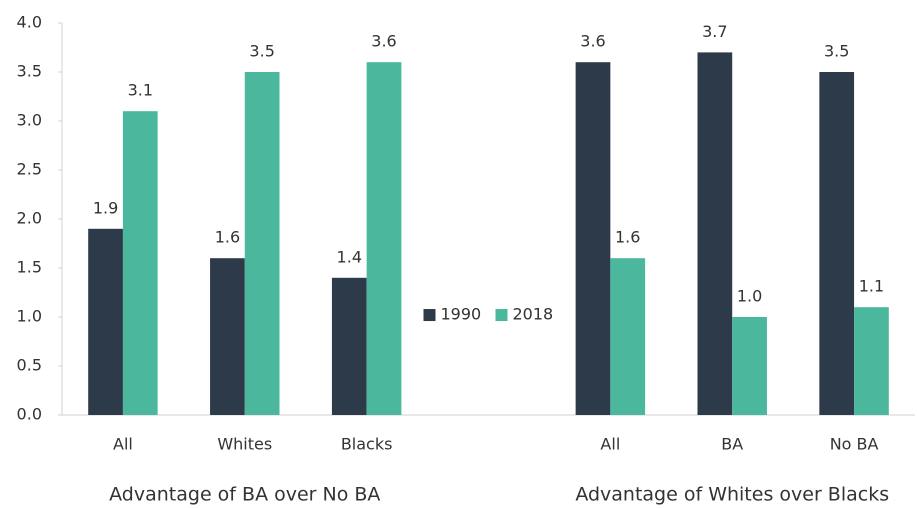 This screenshot has height=508, width=917. I want to click on x-tick-label: Blacks, so click(367, 444).